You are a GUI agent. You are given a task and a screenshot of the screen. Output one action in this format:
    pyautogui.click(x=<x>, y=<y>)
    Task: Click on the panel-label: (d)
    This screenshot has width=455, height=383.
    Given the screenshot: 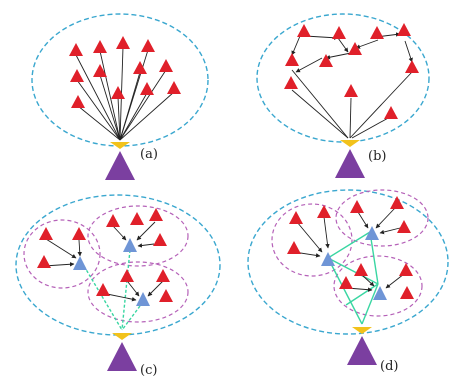 What is the action you would take?
    pyautogui.click(x=389, y=366)
    